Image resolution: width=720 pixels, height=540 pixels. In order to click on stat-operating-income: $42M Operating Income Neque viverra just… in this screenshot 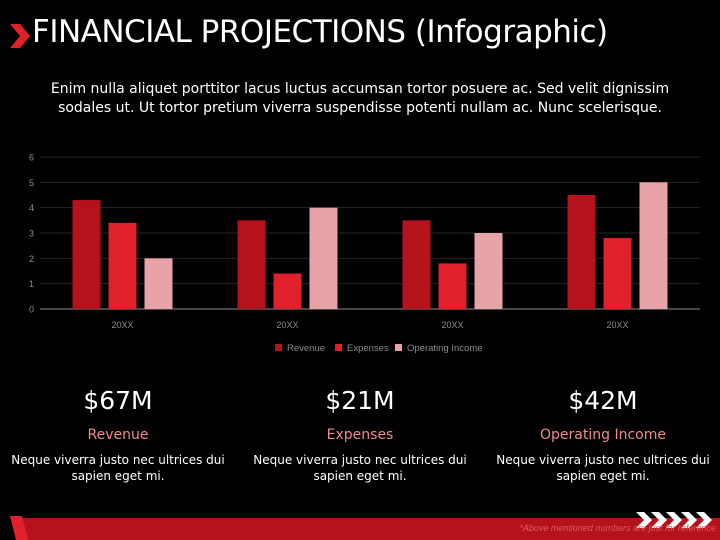, I will do `click(603, 434)`.